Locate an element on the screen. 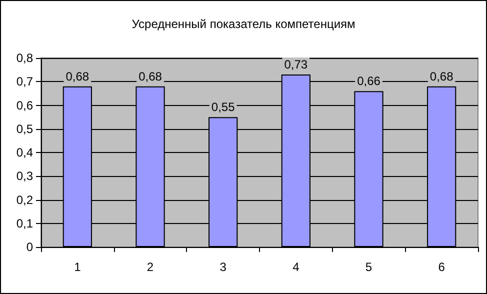 The image size is (487, 294). x-tick-label: 1 is located at coordinates (78, 267).